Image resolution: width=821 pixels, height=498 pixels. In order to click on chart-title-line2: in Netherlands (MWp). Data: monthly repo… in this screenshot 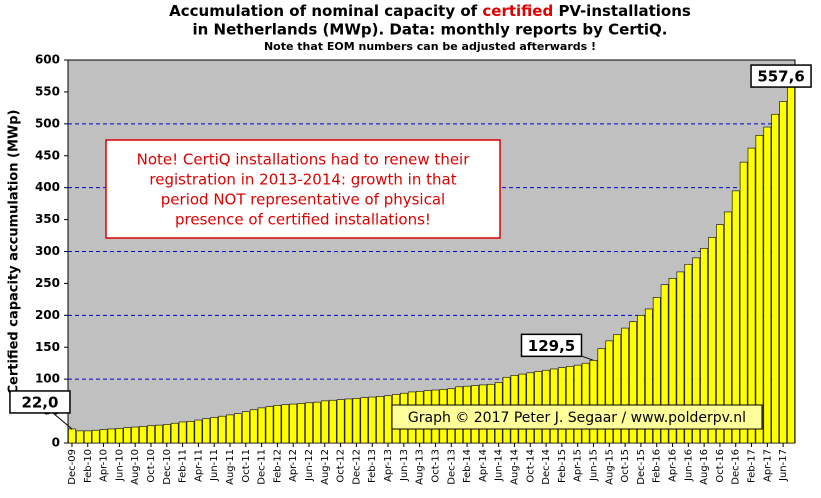, I will do `click(430, 30)`.